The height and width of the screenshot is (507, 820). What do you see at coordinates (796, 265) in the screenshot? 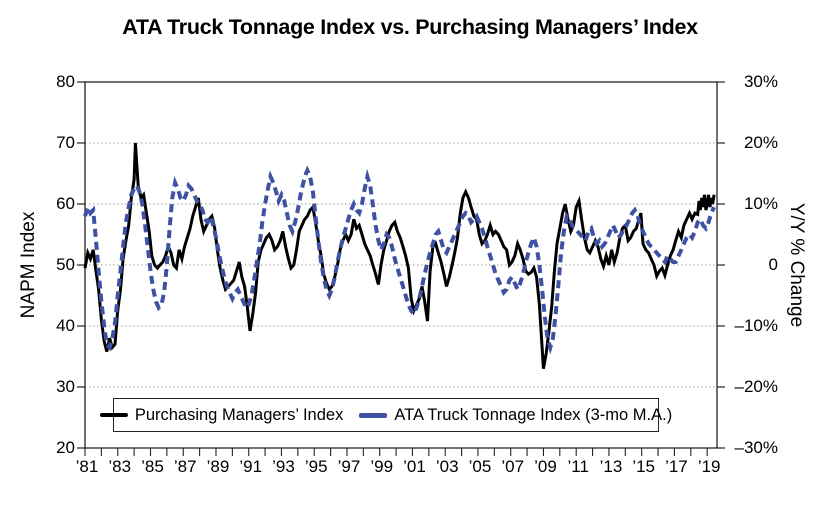
I see `right-axis-title: Y/Y % Change` at bounding box center [796, 265].